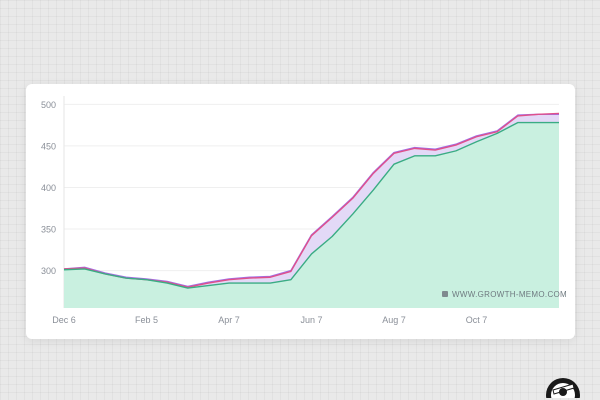 The width and height of the screenshot is (600, 400). Describe the element at coordinates (394, 320) in the screenshot. I see `x-tick-label: Aug 7` at that location.